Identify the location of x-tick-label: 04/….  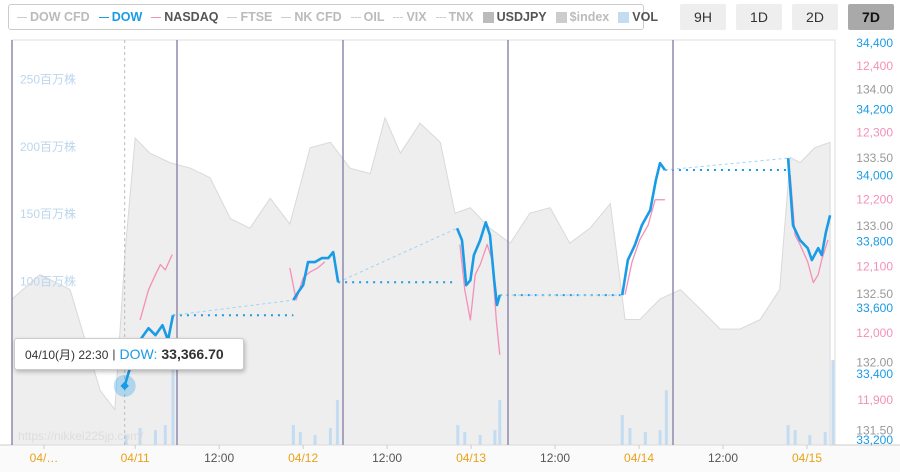
(44, 458).